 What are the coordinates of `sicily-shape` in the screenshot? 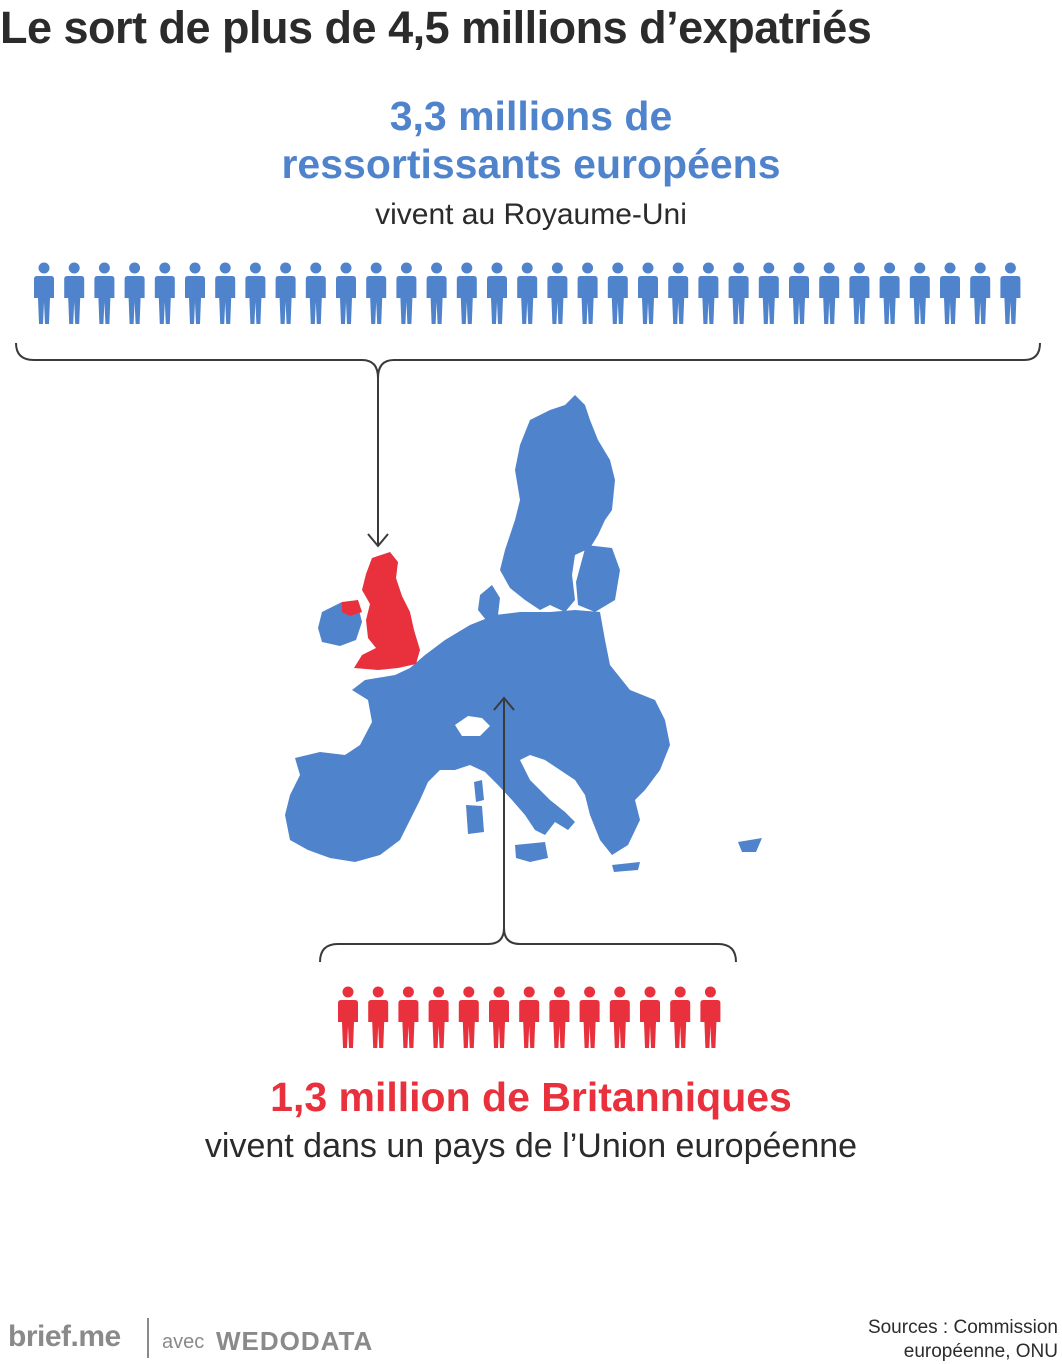 It's located at (531, 852).